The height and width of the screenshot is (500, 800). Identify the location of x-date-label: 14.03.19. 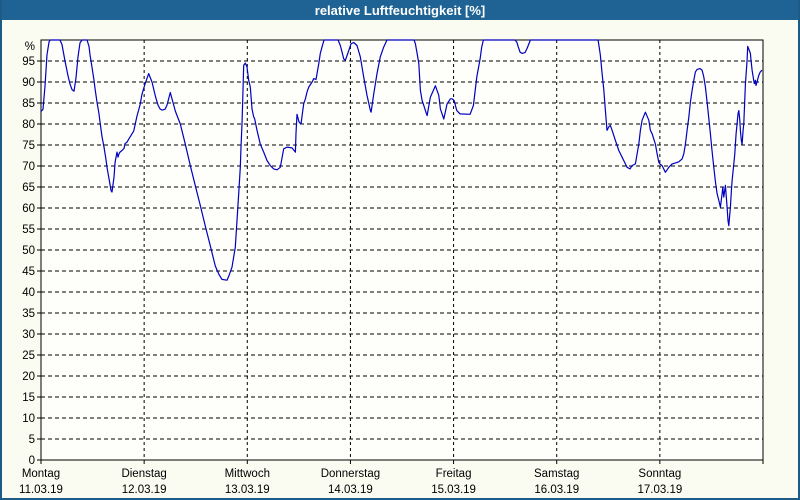
(350, 490).